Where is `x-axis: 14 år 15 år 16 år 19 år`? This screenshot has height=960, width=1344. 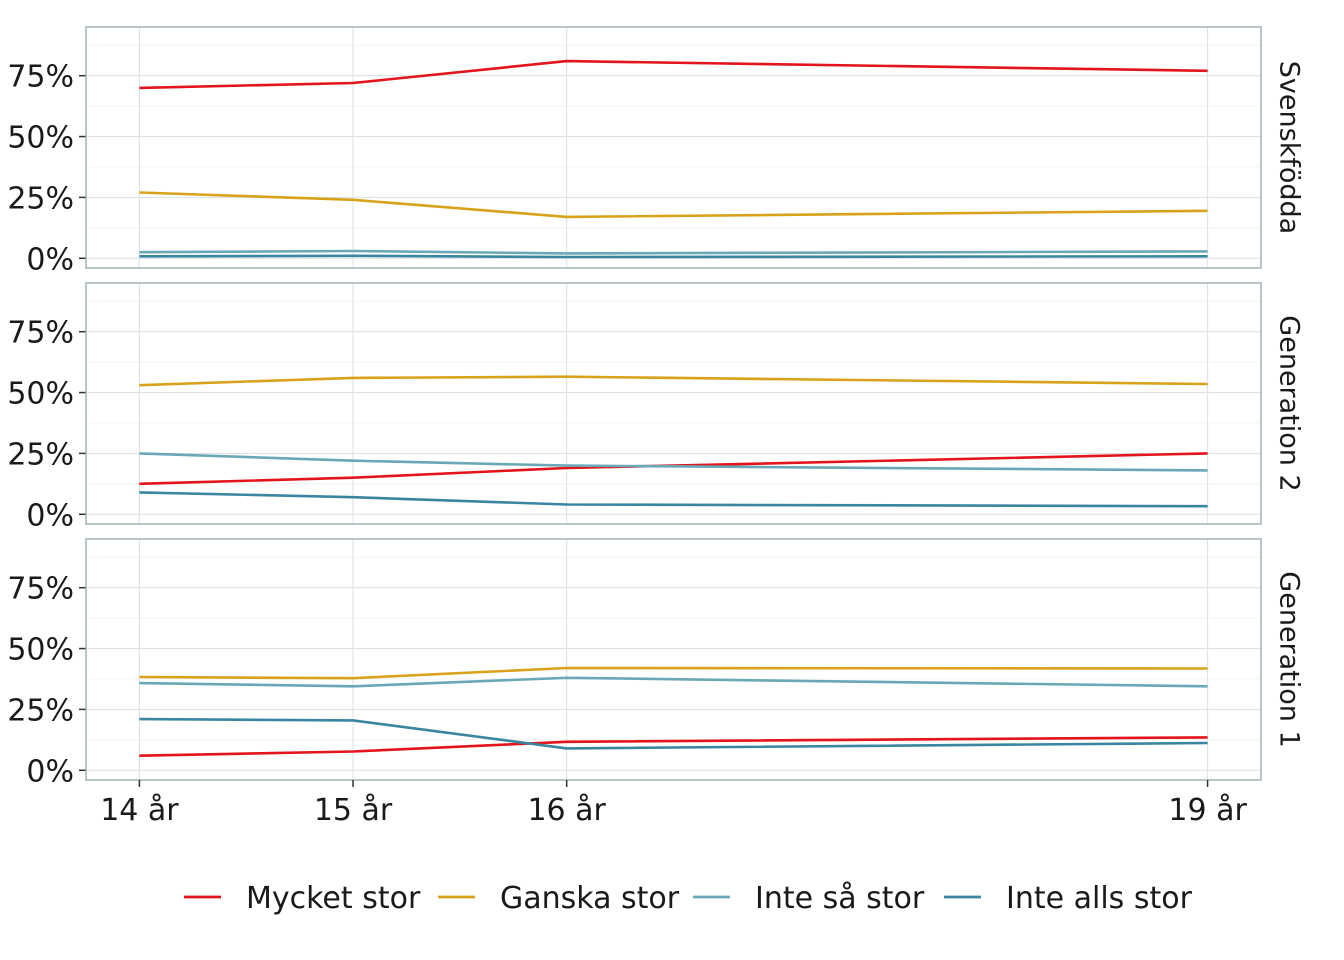
x-axis: 14 år 15 år 16 år 19 år is located at coordinates (673, 804).